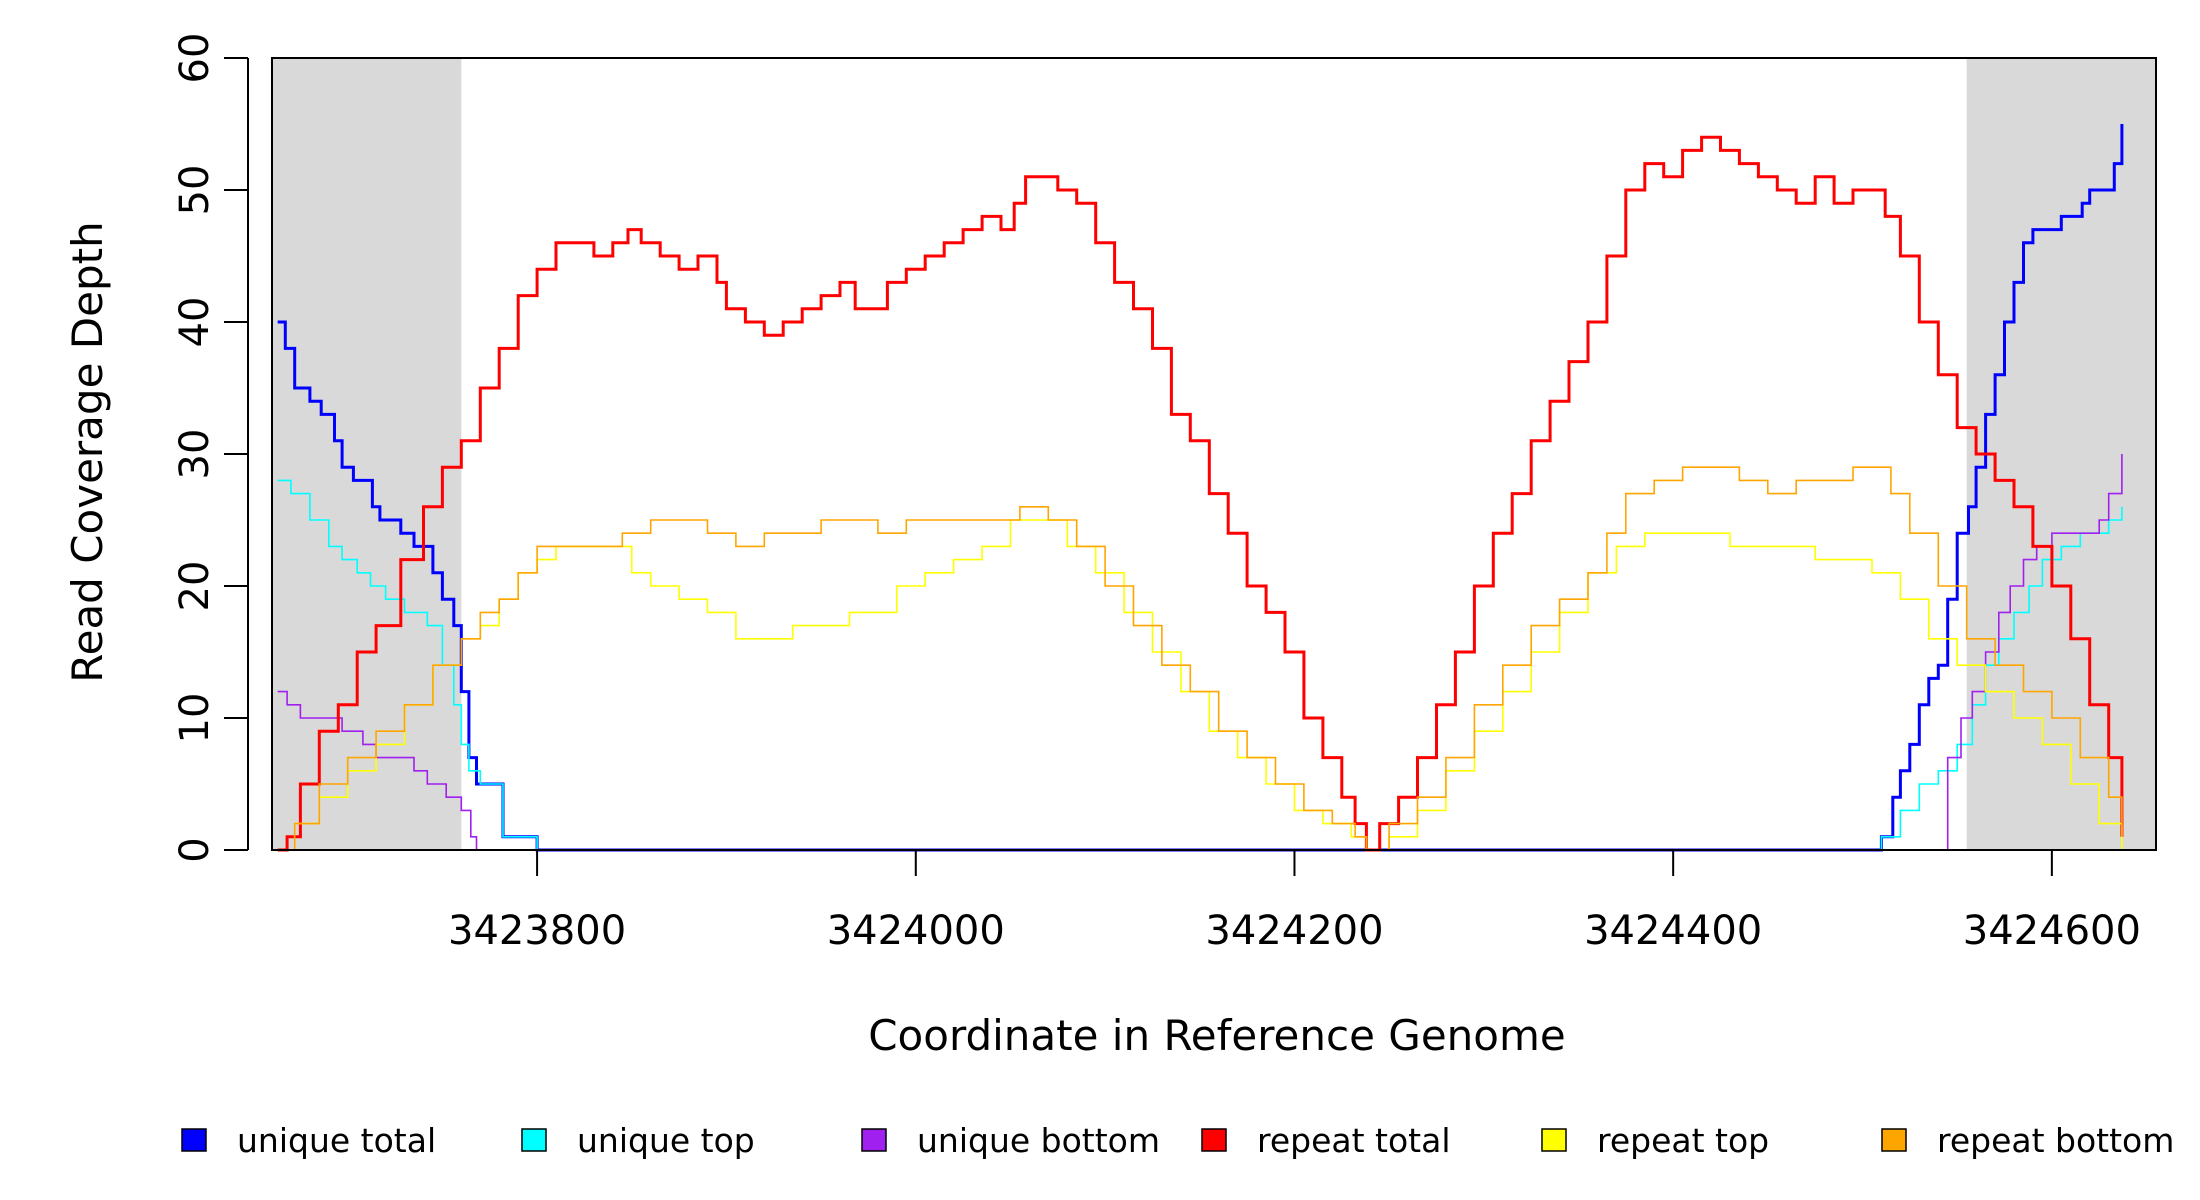 The width and height of the screenshot is (2200, 1200). Describe the element at coordinates (916, 931) in the screenshot. I see `x-tick-label: 3424000` at that location.